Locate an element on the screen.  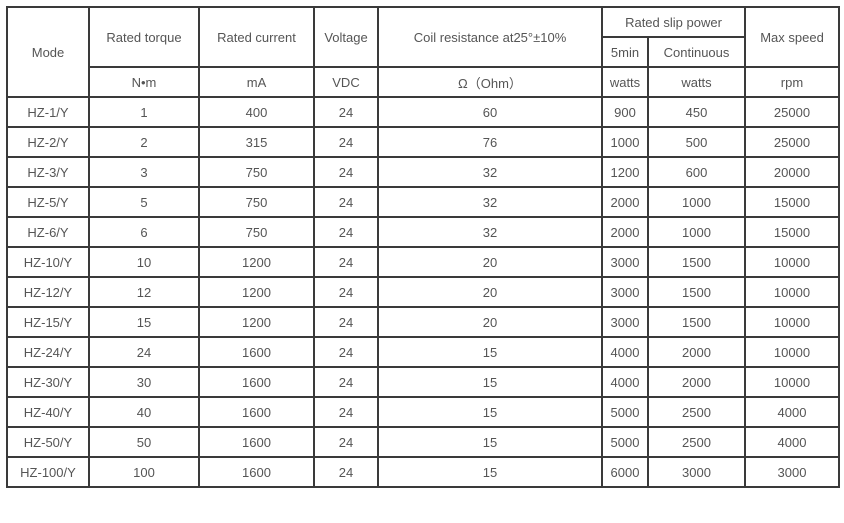
table-row: HZ-12/Y 12 1200 24 20 3000 1500 10000 is located at coordinates (423, 292).